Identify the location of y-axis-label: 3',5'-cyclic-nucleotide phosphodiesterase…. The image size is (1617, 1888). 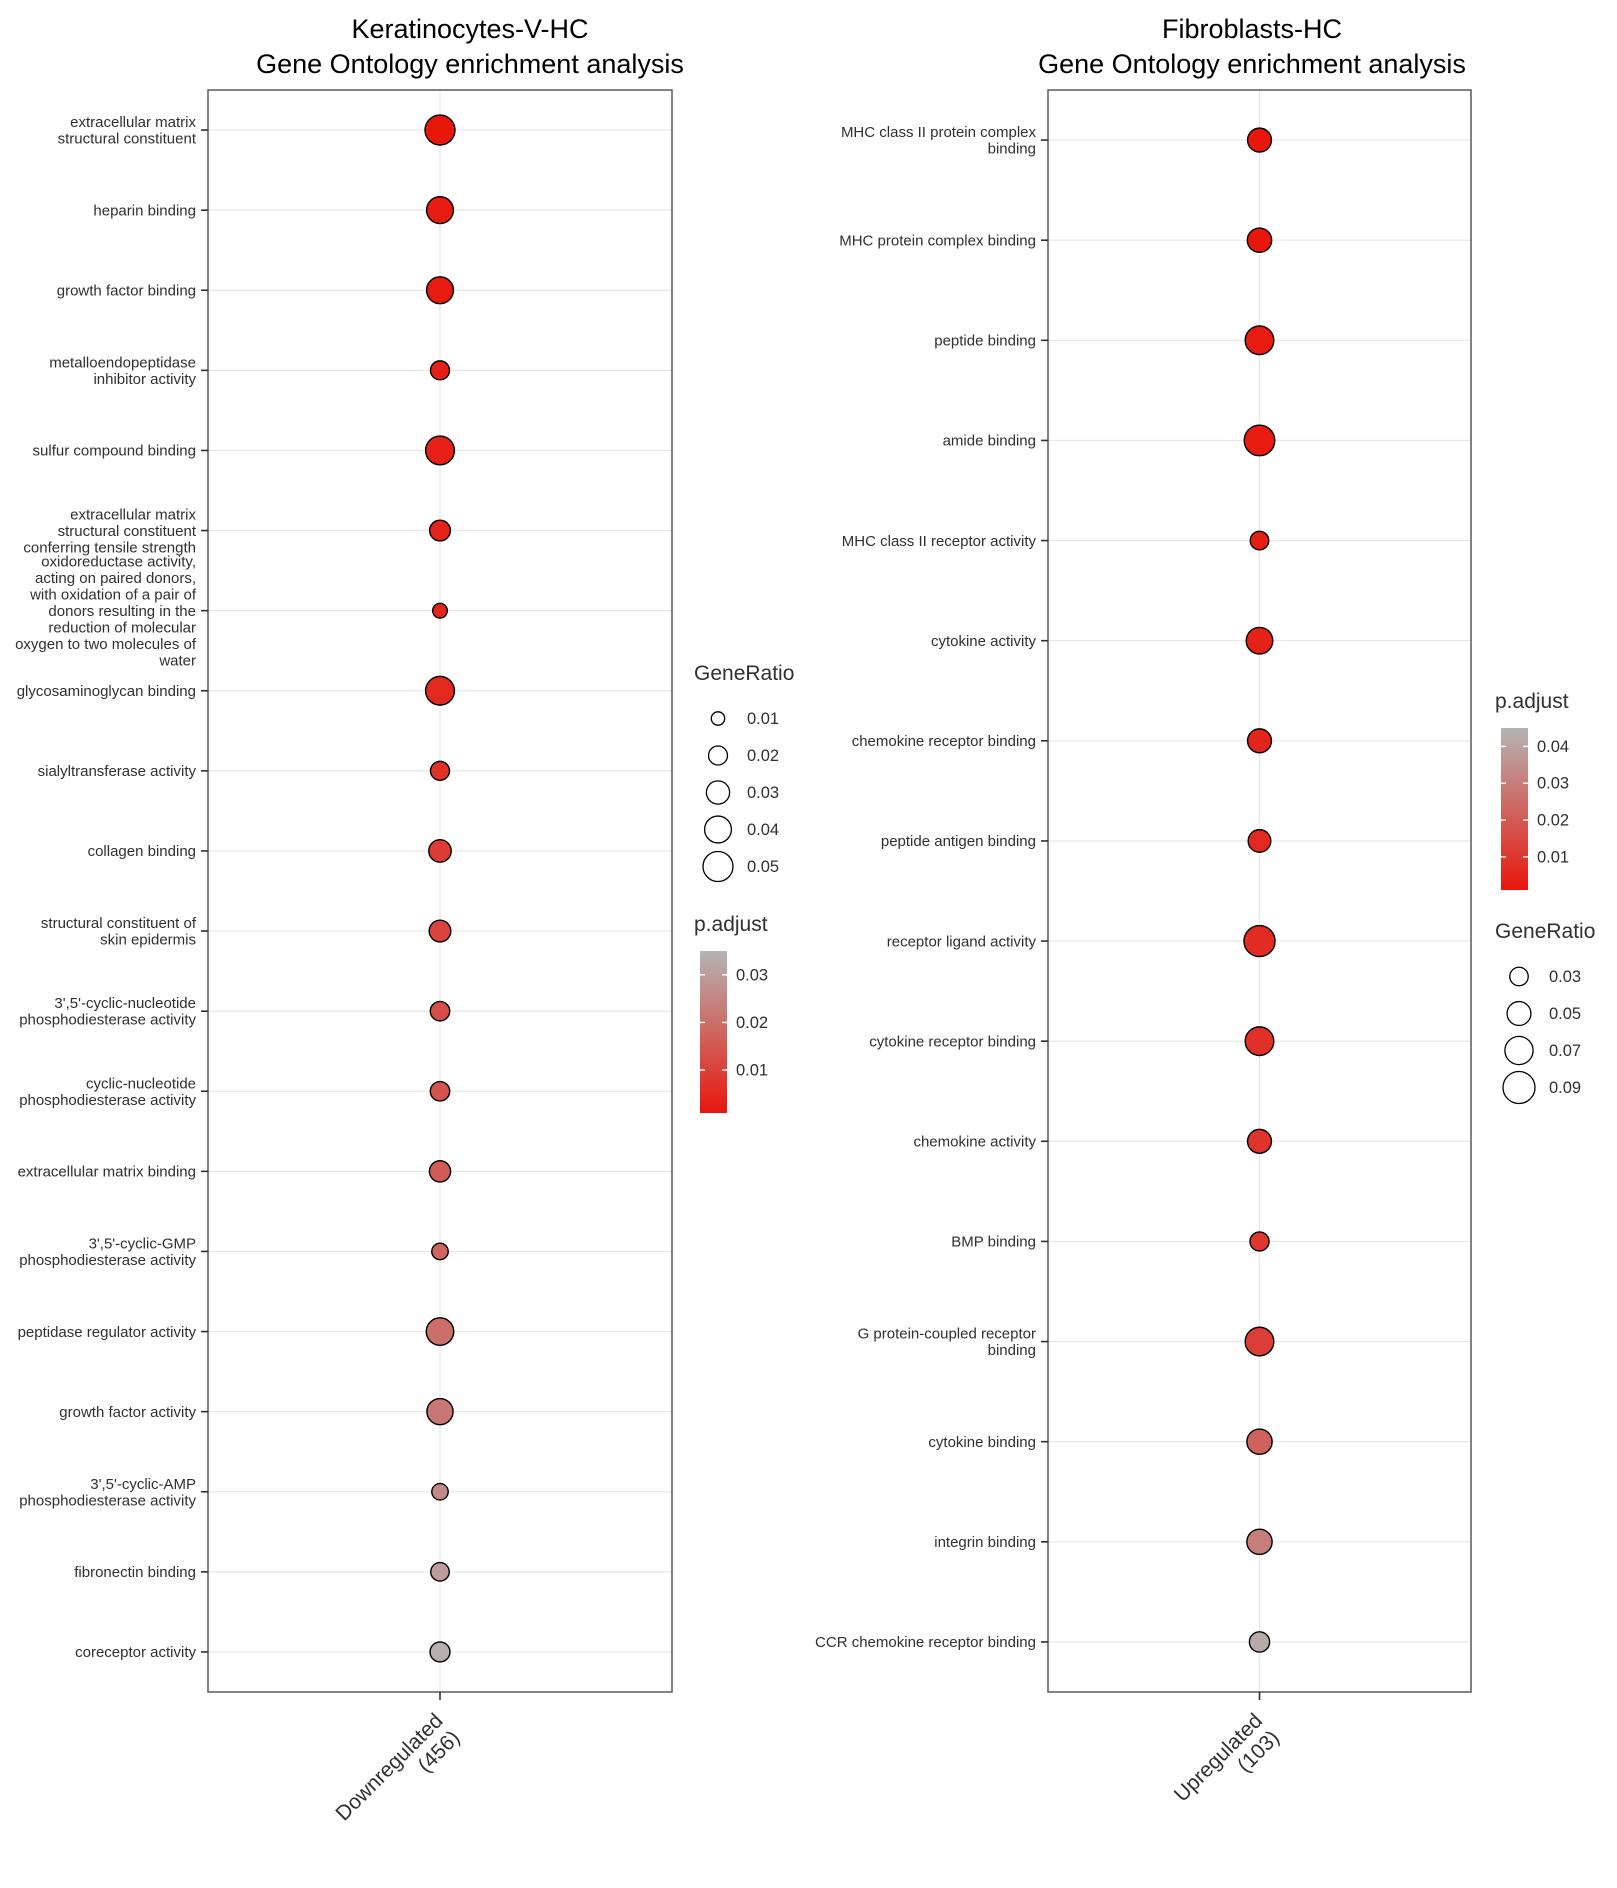
(107, 1012).